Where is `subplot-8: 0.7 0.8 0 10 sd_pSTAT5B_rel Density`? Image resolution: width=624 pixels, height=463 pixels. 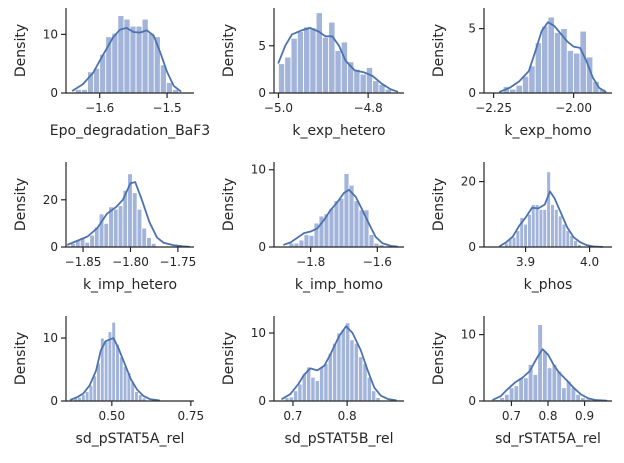 subplot-8: 0.7 0.8 0 10 sd_pSTAT5B_rel Density is located at coordinates (312, 381).